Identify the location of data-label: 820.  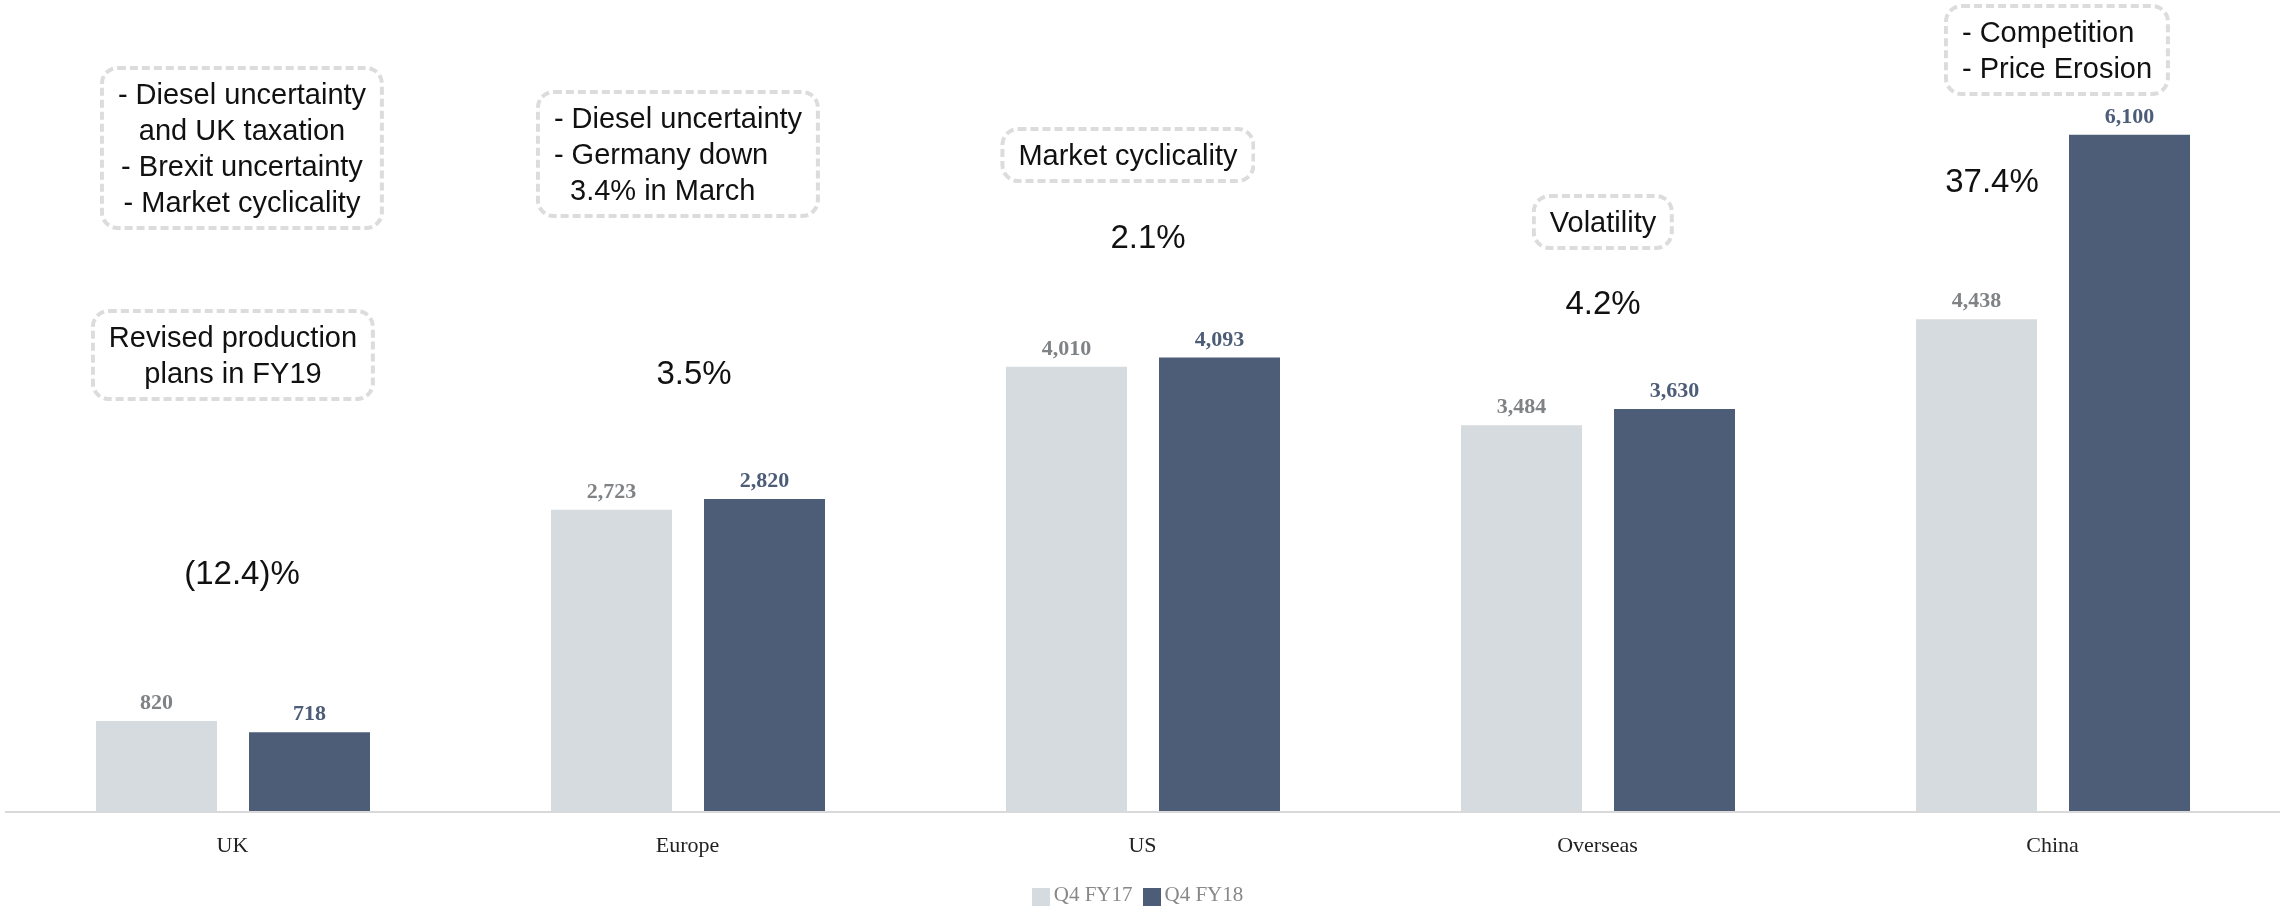
(156, 701).